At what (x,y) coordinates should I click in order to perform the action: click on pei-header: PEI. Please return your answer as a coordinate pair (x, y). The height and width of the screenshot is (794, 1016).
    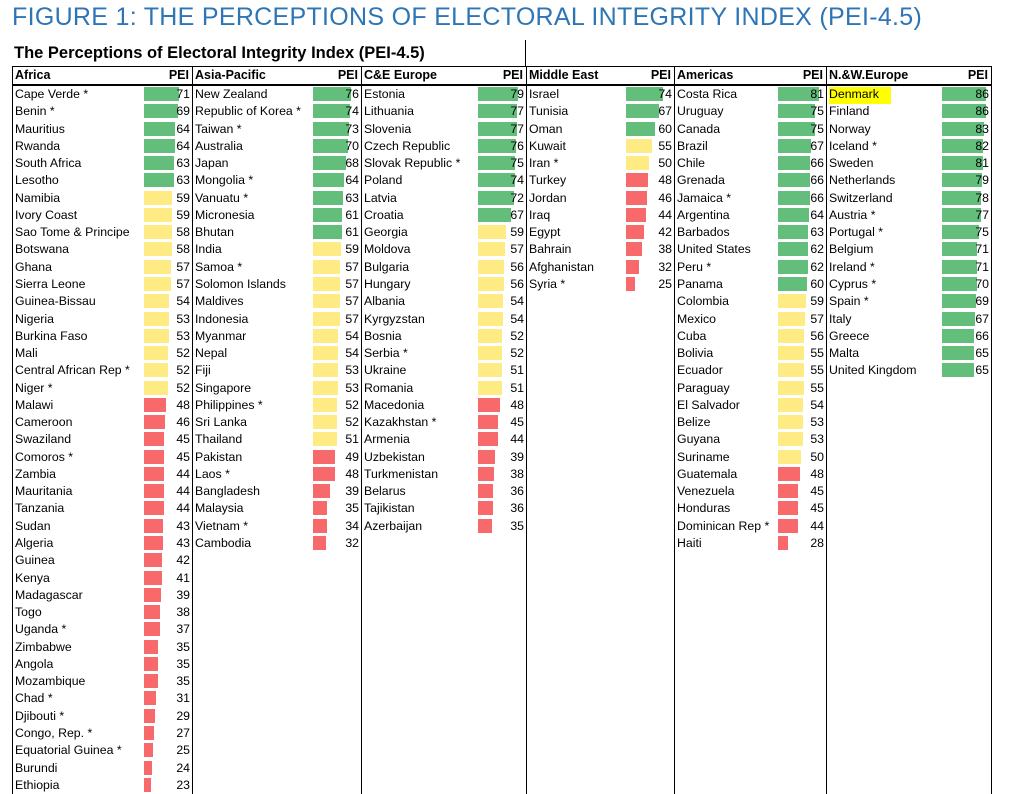
    Looking at the image, I should click on (977, 75).